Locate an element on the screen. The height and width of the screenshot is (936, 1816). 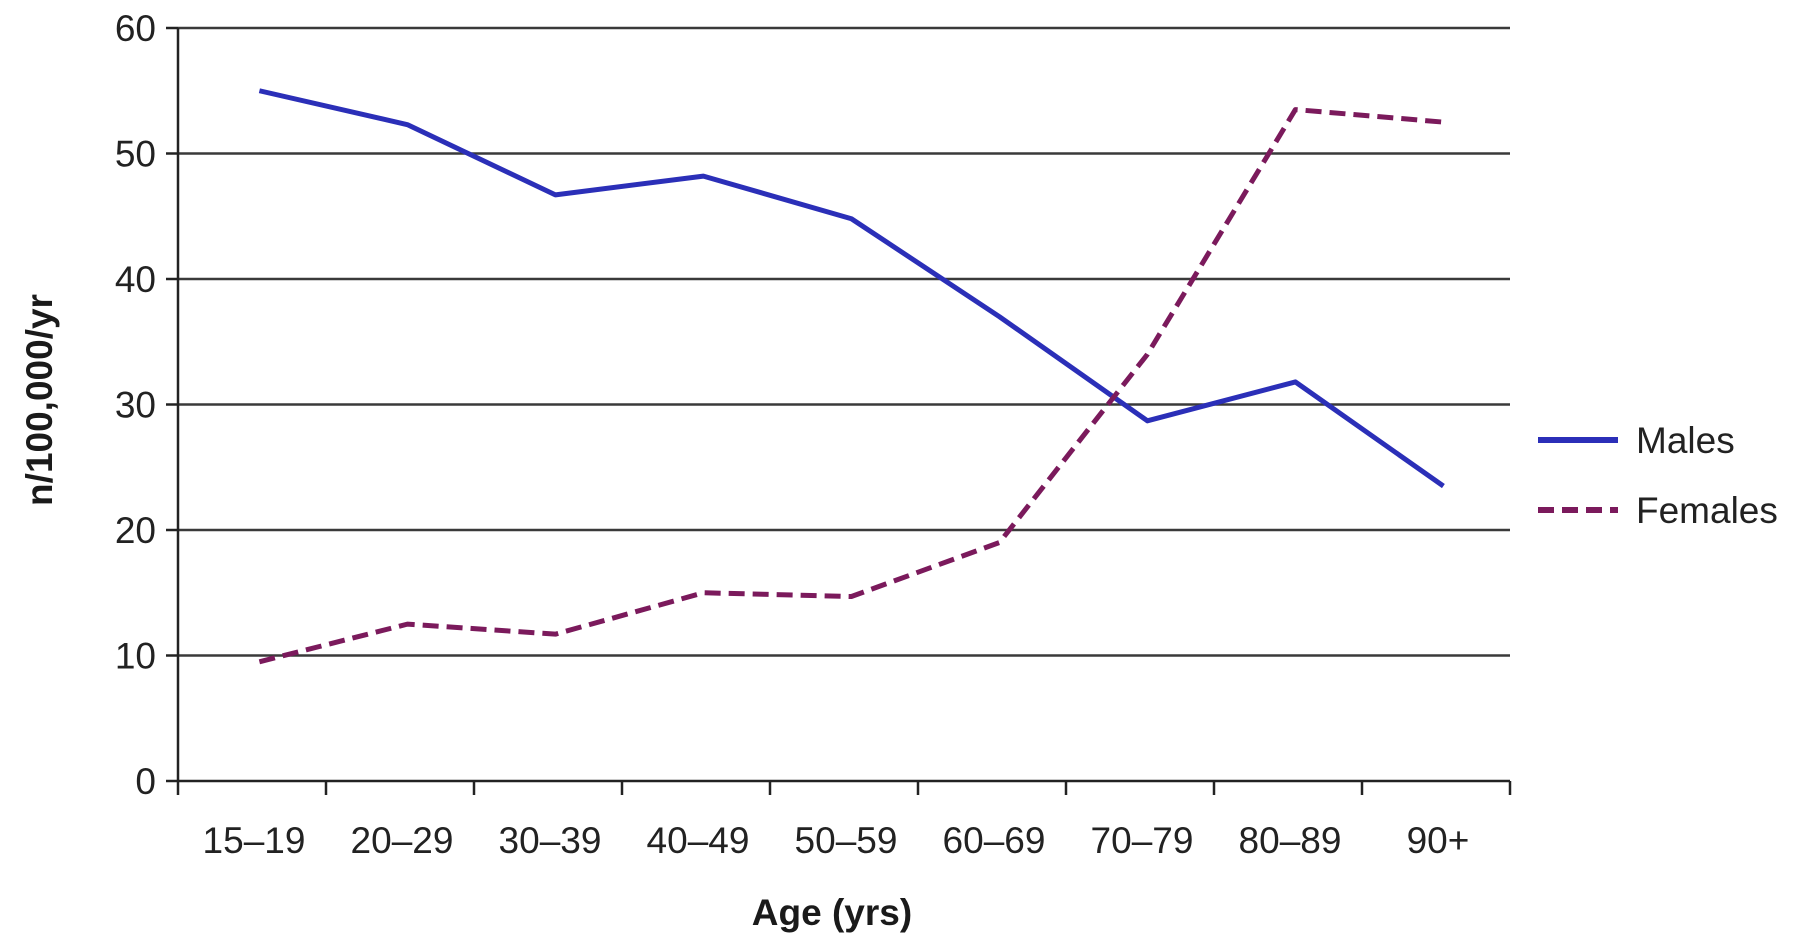
x-tick-label: 20–29 is located at coordinates (402, 840).